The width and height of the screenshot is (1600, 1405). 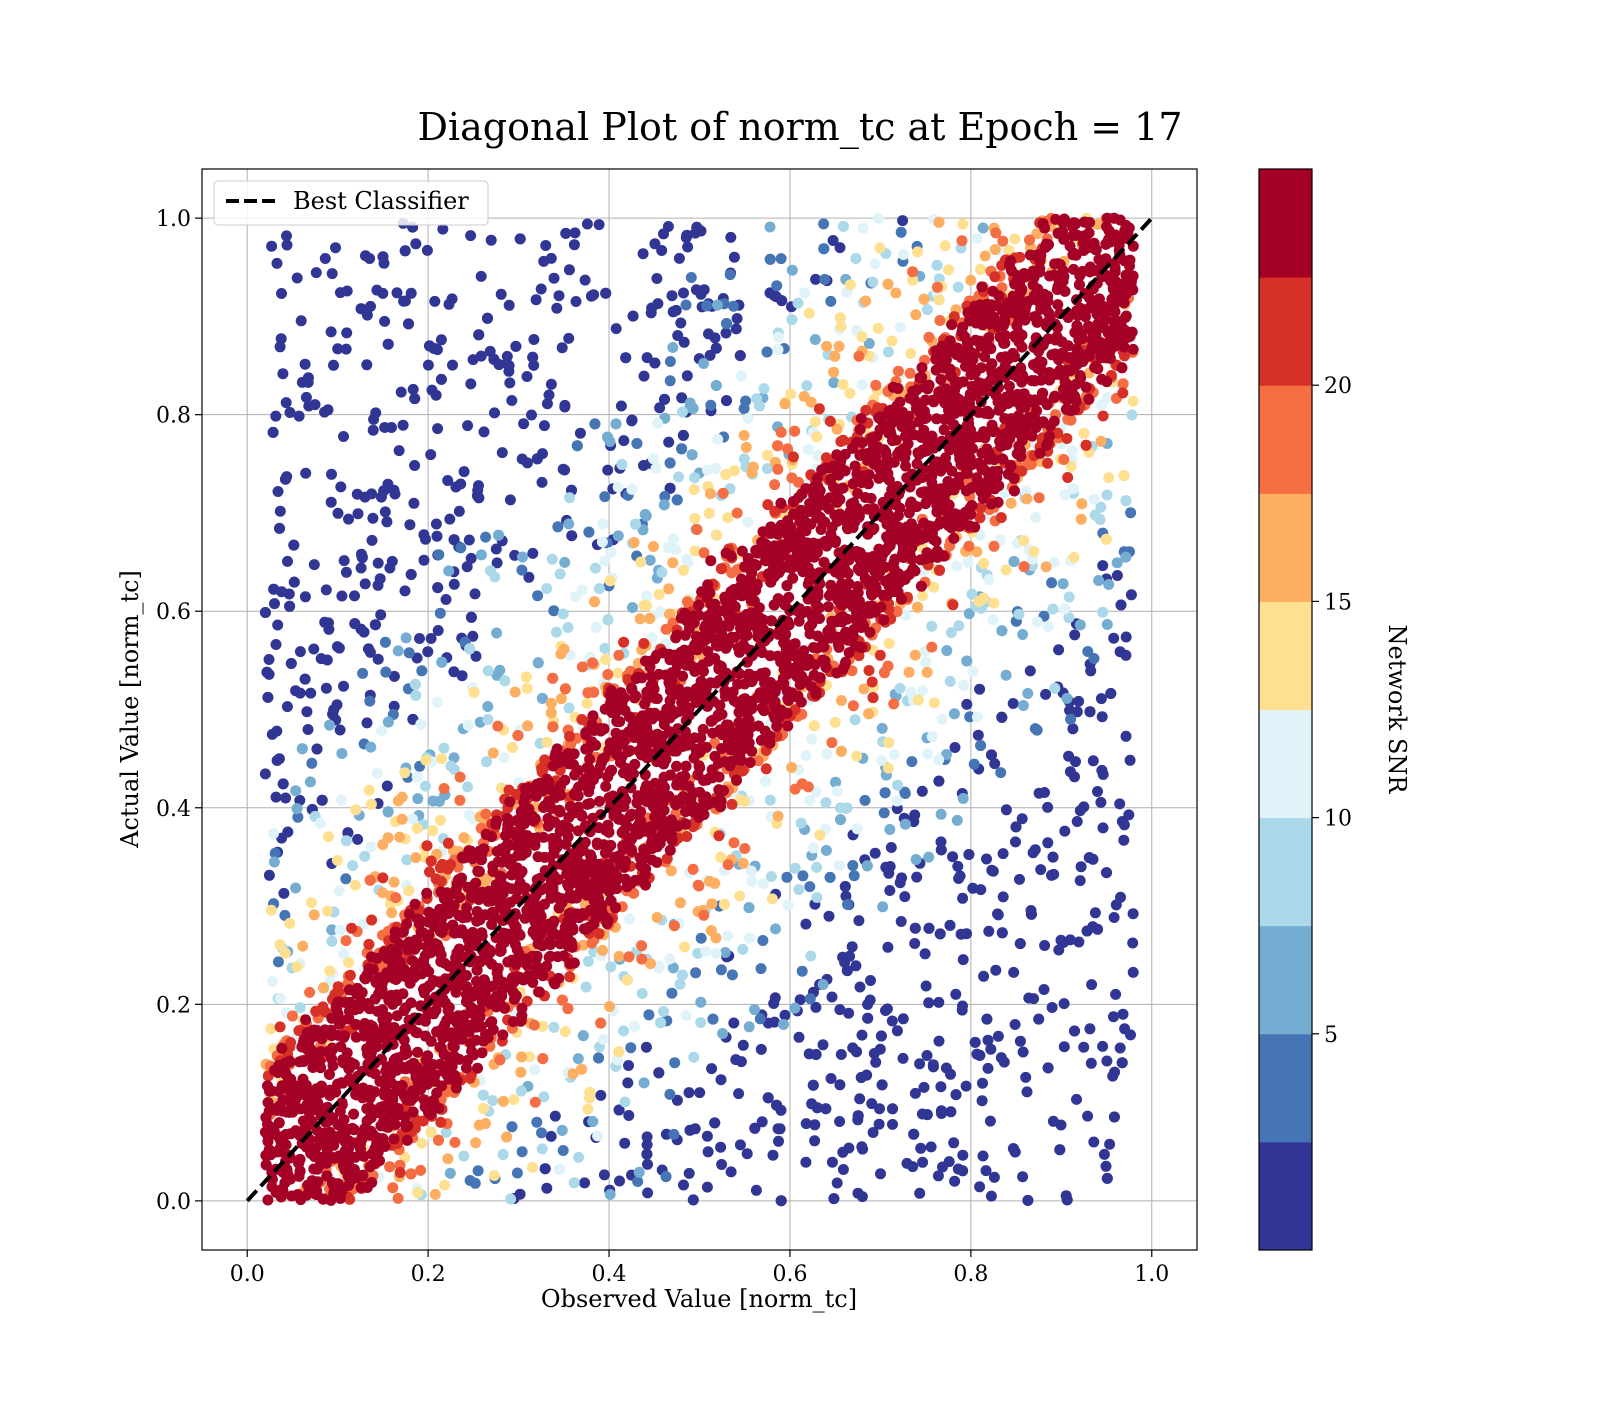 I want to click on chart-title: Diagonal Plot of norm_tc at Epoch = 17, so click(x=799, y=127).